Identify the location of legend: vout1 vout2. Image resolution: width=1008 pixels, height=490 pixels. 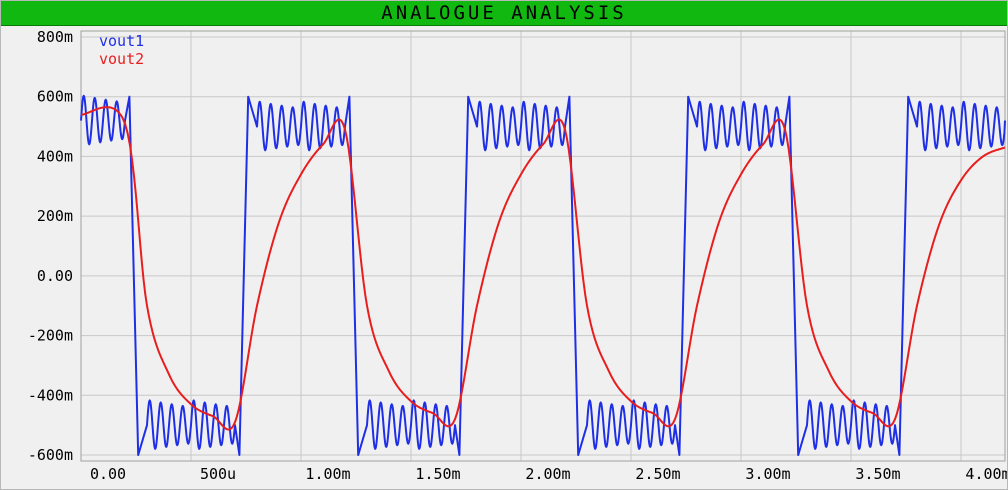
(121, 50).